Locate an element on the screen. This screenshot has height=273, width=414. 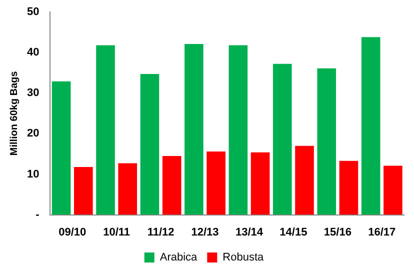
x-tick-label: 16/17 is located at coordinates (382, 232).